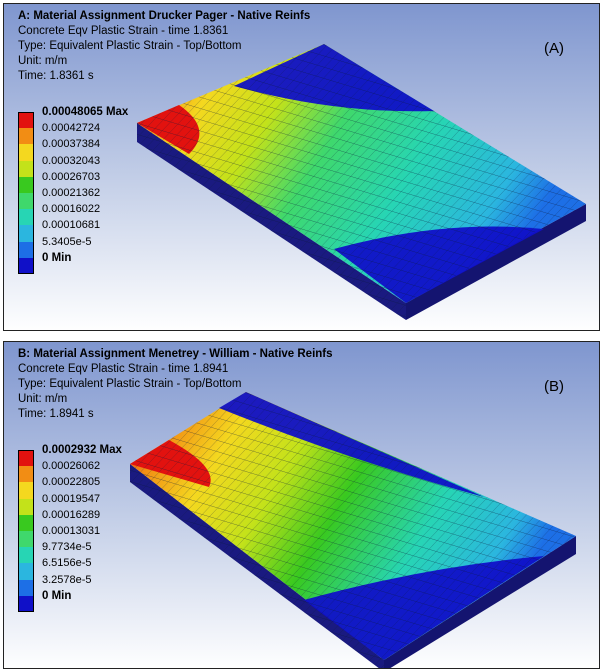  Describe the element at coordinates (71, 128) in the screenshot. I see `legend-label: 0.00042724` at that location.